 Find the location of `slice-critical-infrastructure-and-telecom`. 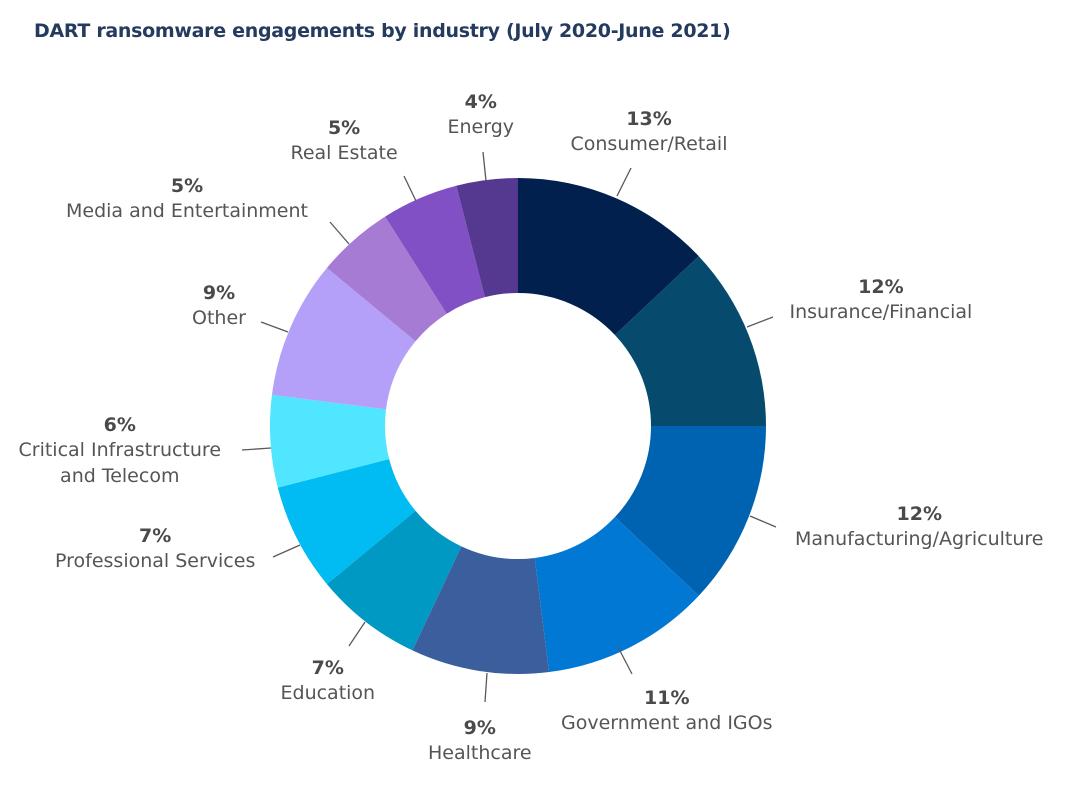

slice-critical-infrastructure-and-telecom is located at coordinates (330, 441).